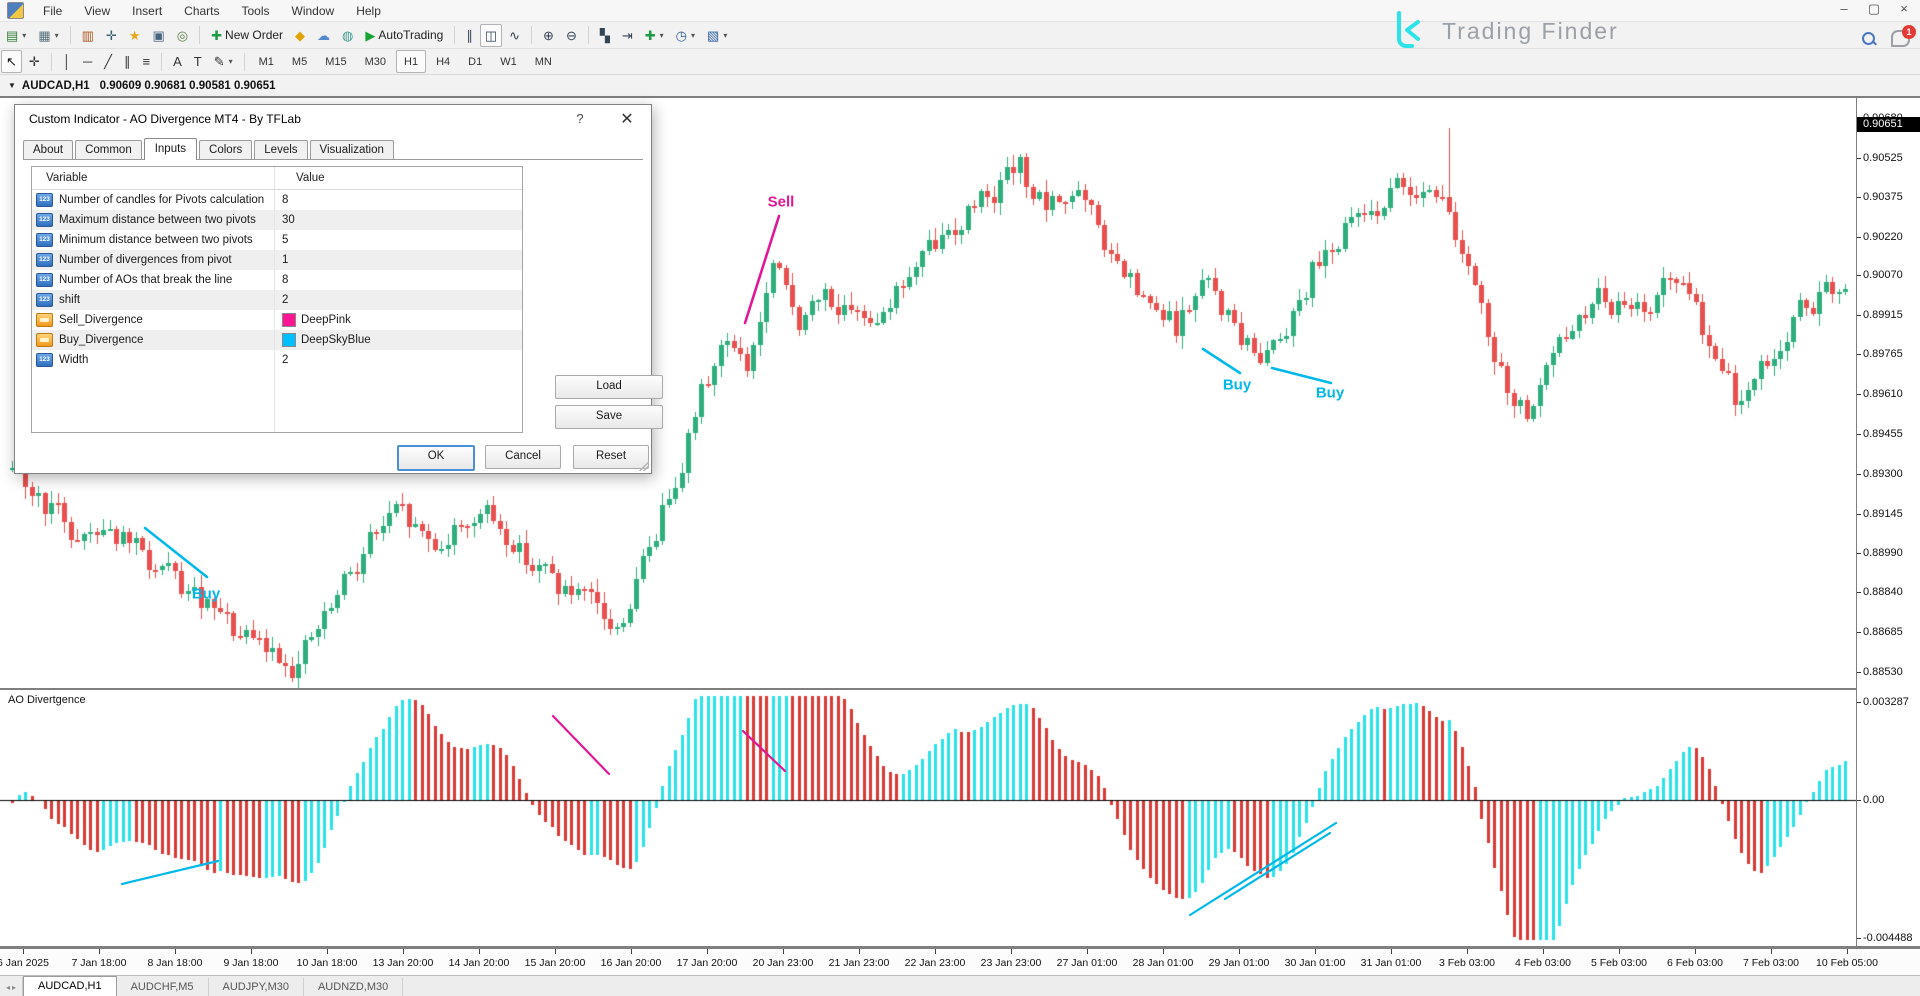 The image size is (1920, 996). Describe the element at coordinates (347, 35) in the screenshot. I see `market-button: ◍` at that location.